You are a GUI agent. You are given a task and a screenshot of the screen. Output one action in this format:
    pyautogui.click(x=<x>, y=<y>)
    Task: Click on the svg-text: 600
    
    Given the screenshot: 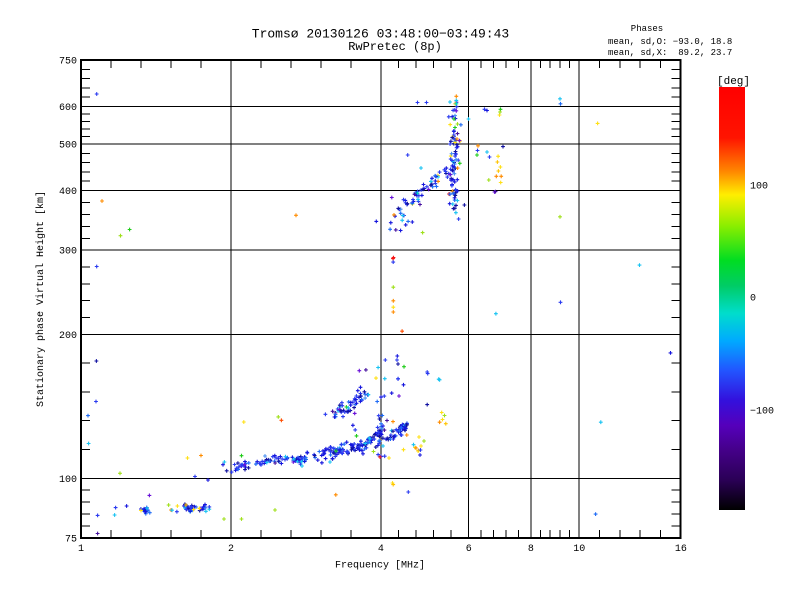 What is the action you would take?
    pyautogui.click(x=68, y=108)
    